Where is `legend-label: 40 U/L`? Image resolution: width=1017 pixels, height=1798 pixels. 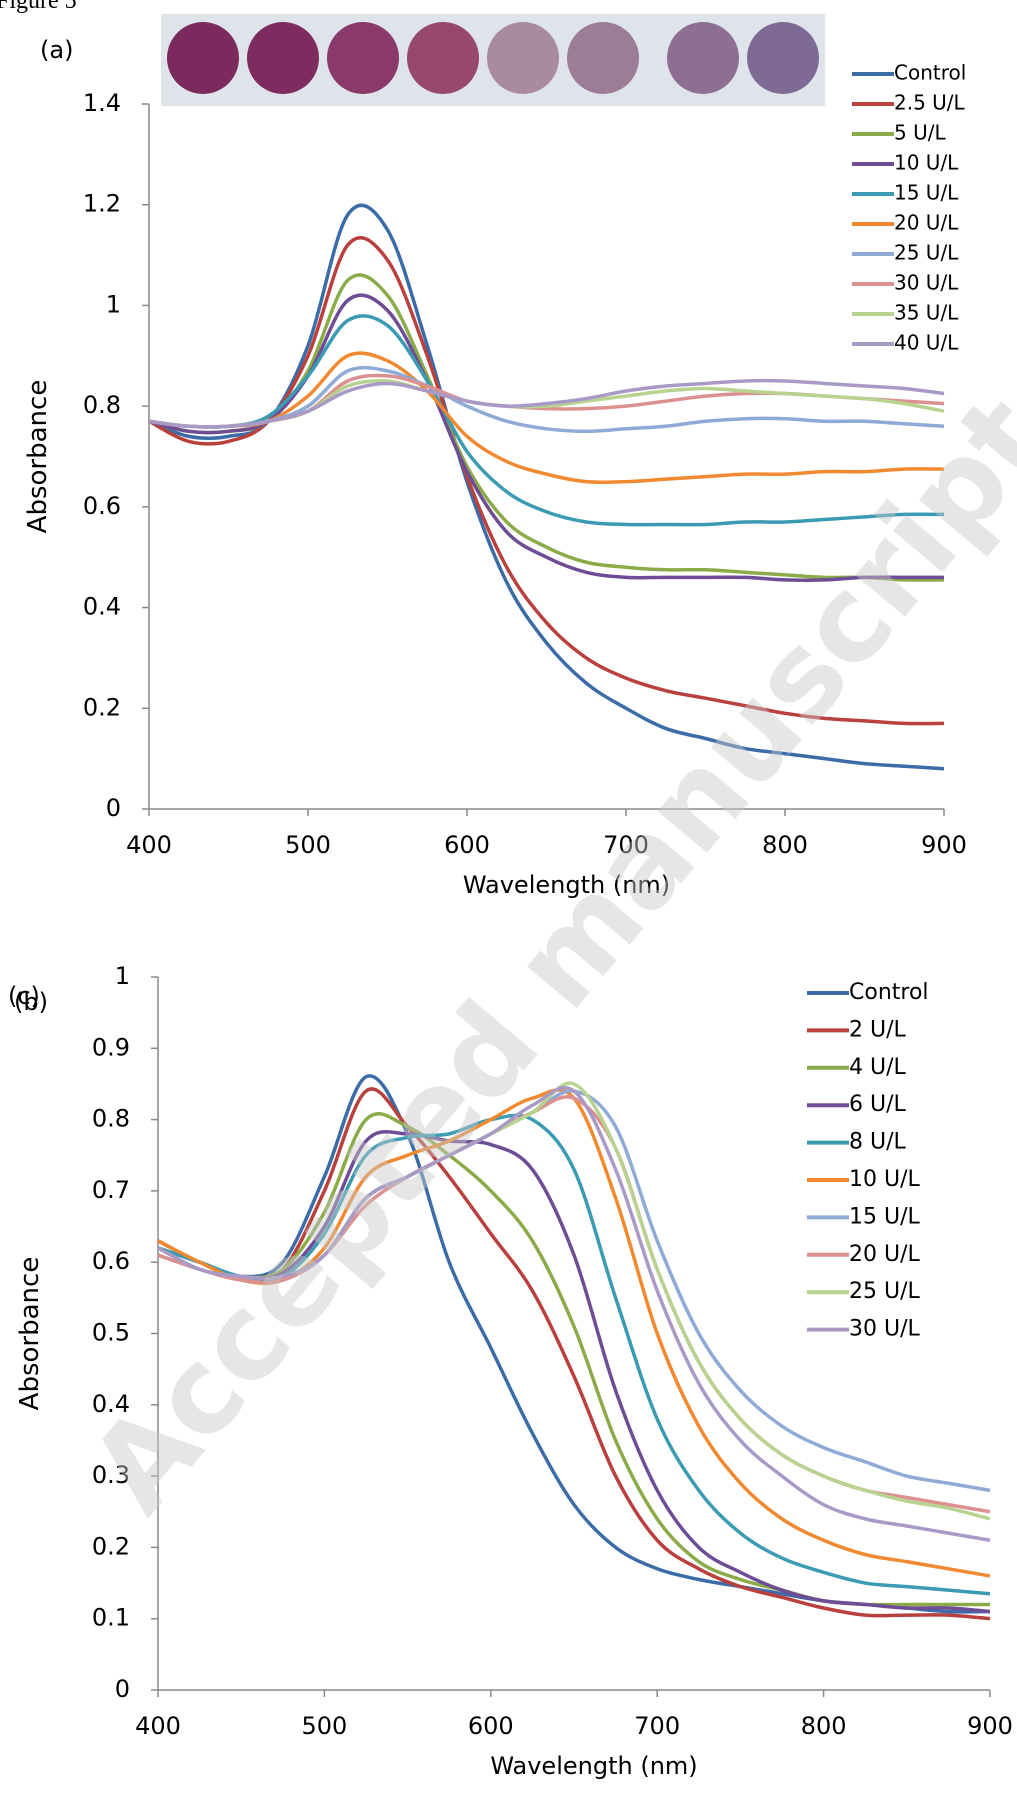
legend-label: 40 U/L is located at coordinates (926, 343).